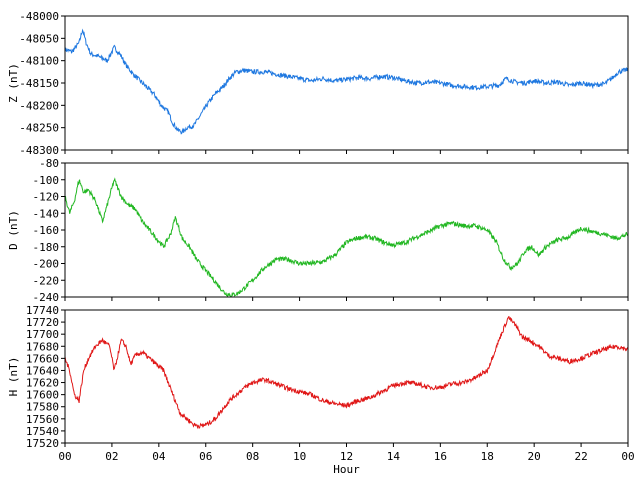 The image size is (640, 485). I want to click on h-y-tick-label-7: 17600, so click(42, 395).